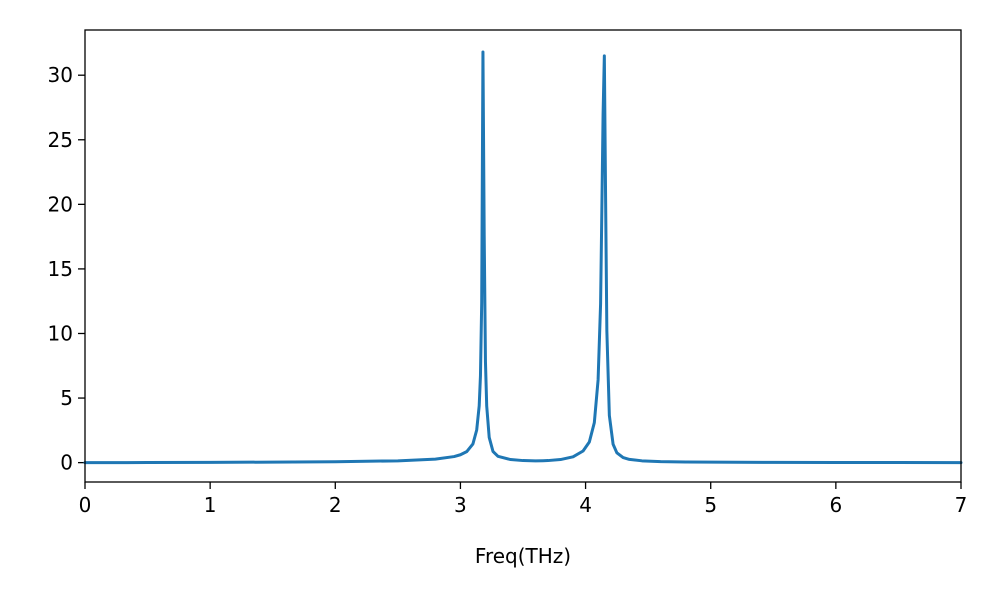 This screenshot has width=1000, height=600. What do you see at coordinates (523, 556) in the screenshot?
I see `x-axis-label: Freq(THz)` at bounding box center [523, 556].